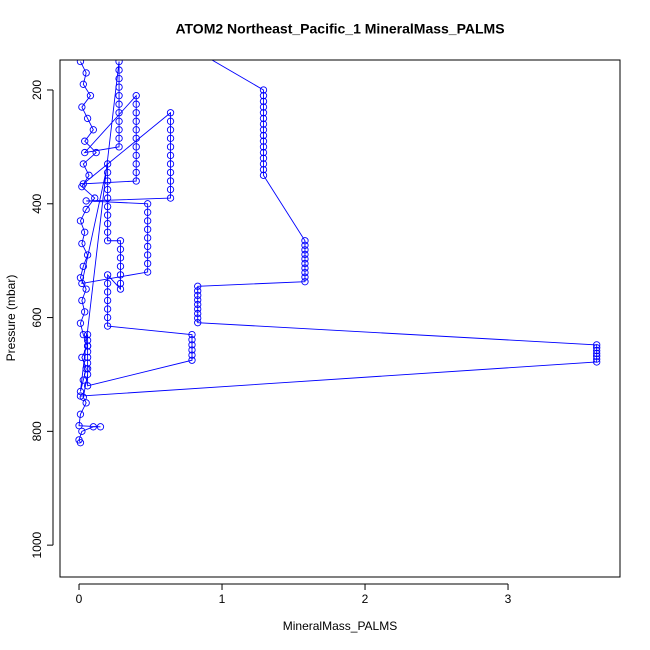 This screenshot has height=650, width=650. Describe the element at coordinates (222, 599) in the screenshot. I see `x-tick-label: 1` at that location.